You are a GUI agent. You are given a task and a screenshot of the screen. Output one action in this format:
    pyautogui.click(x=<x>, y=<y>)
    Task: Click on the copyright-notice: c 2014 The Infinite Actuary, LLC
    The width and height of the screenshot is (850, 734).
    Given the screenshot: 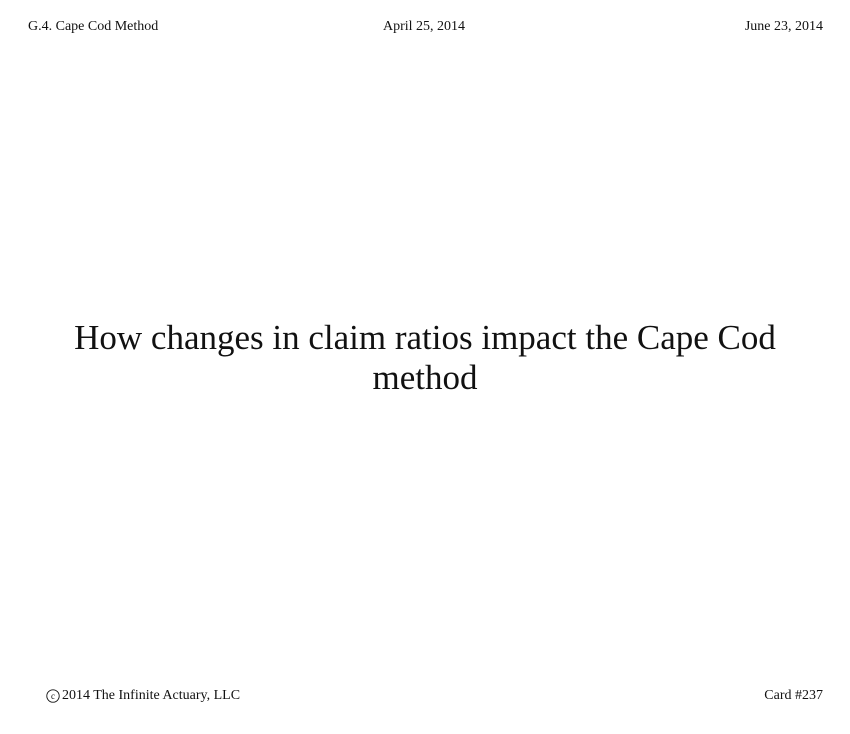 What is the action you would take?
    pyautogui.click(x=143, y=696)
    